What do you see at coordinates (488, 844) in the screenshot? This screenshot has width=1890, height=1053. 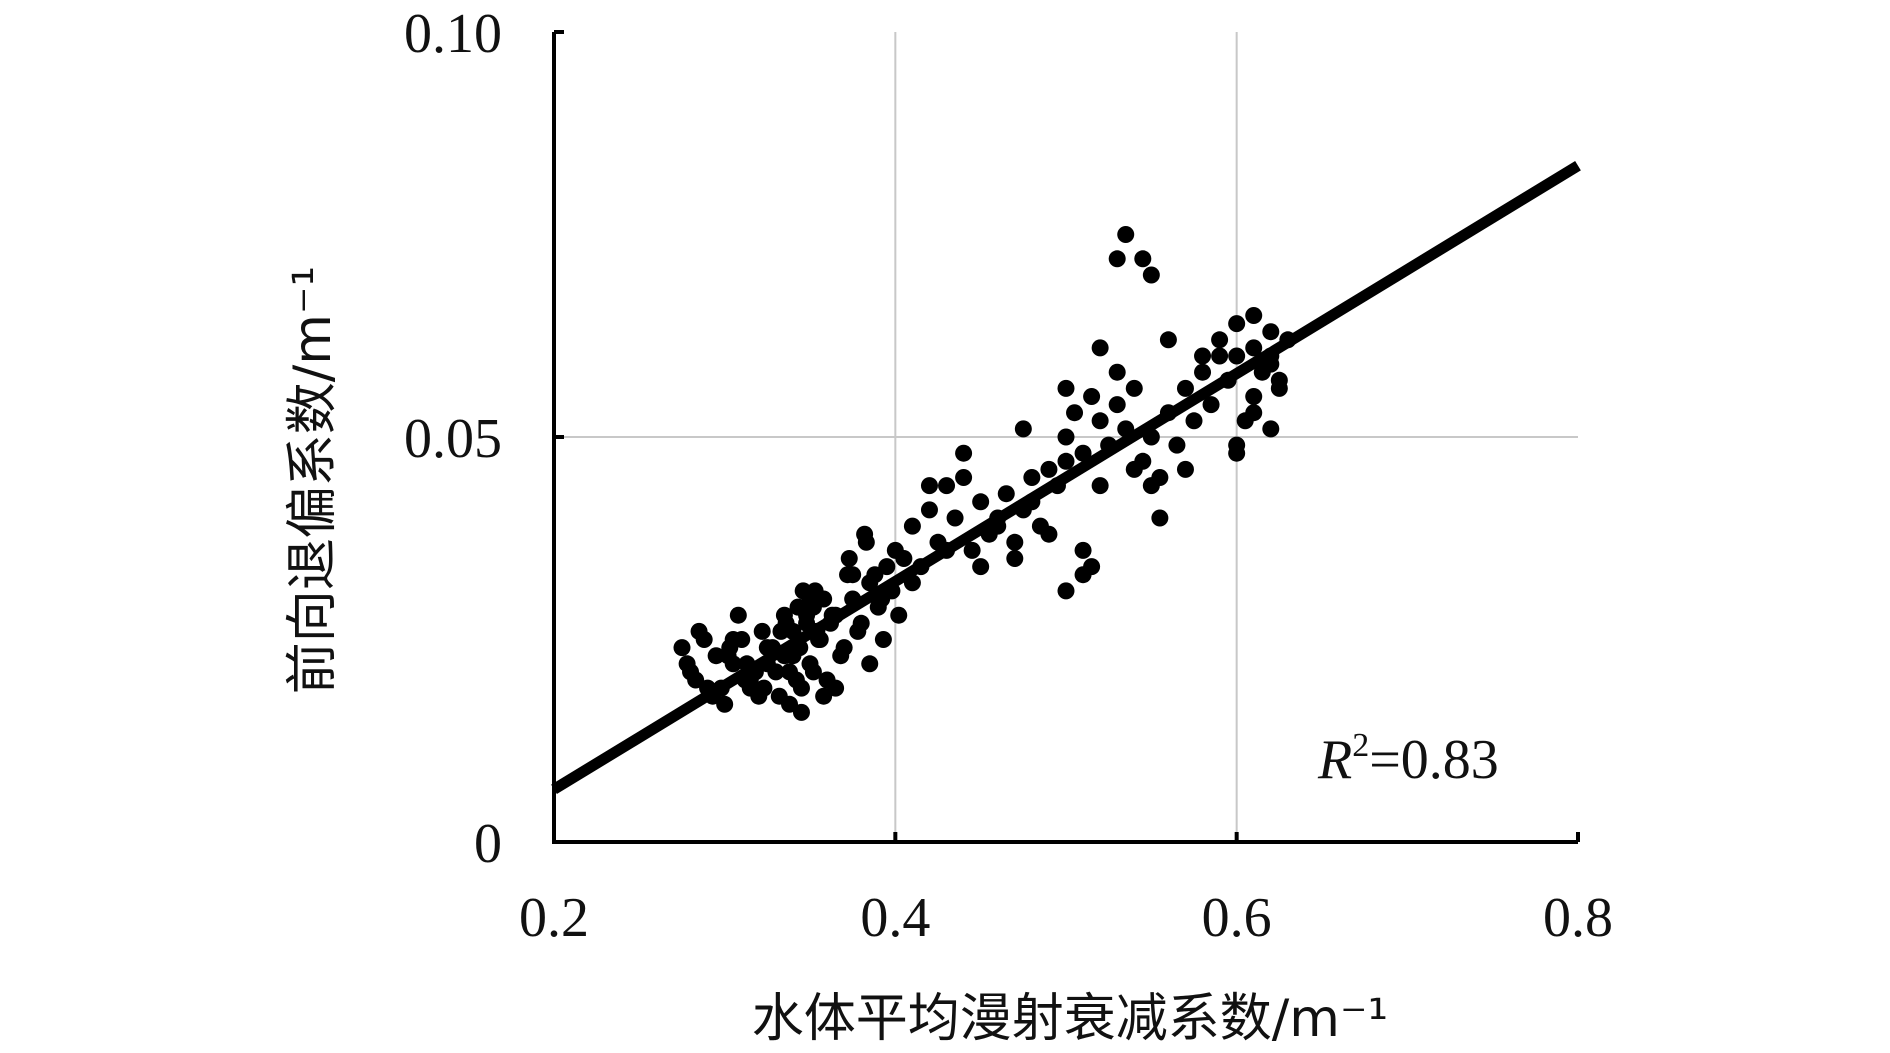 I see `y-tick-label: 0` at bounding box center [488, 844].